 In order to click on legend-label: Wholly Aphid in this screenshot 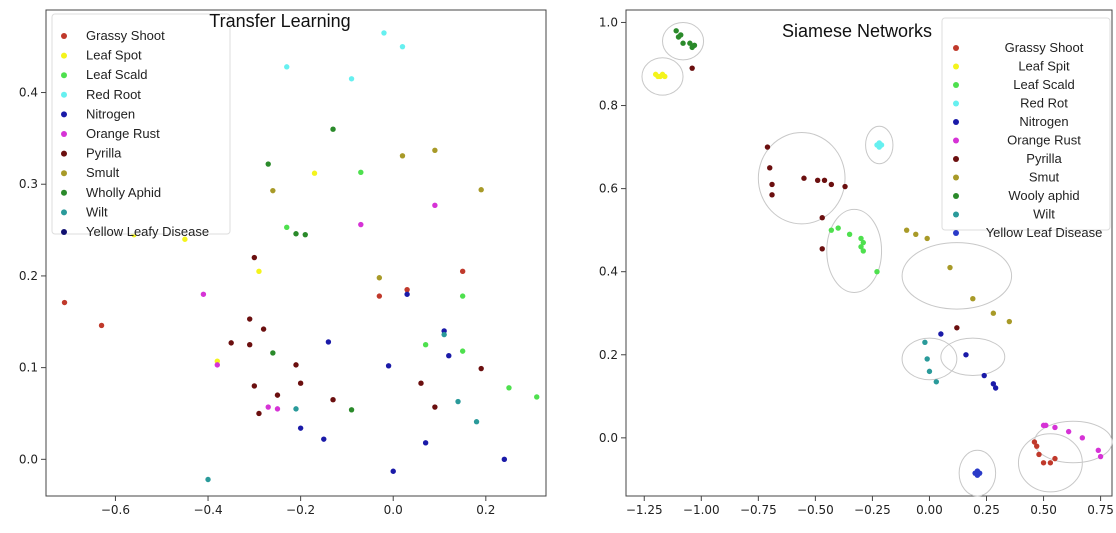, I will do `click(123, 192)`.